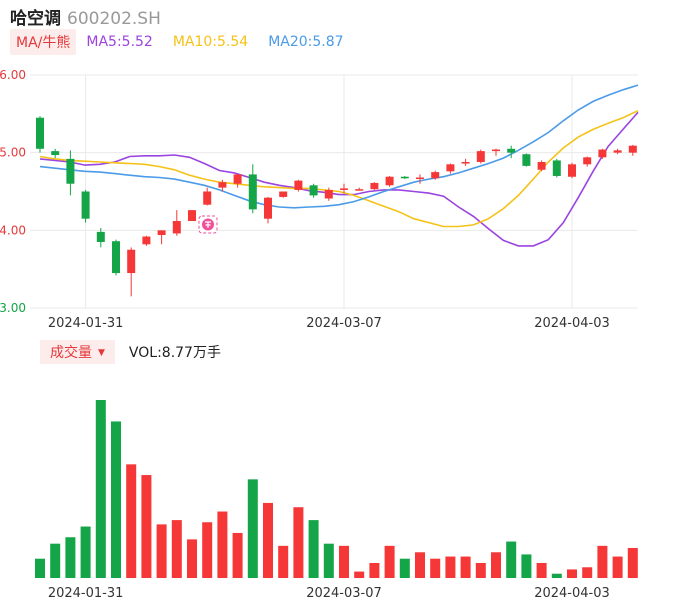  I want to click on x-tick-label: 2024-04-03, so click(572, 323).